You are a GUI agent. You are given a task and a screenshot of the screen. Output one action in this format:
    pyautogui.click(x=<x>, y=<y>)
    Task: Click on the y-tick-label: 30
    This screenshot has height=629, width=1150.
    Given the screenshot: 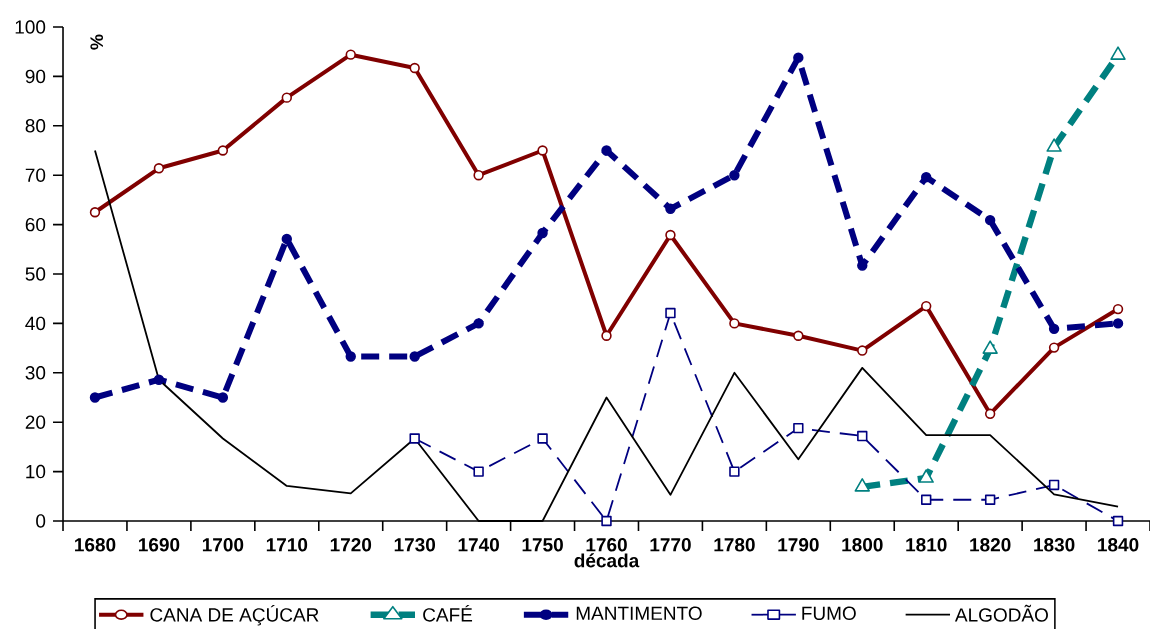 What is the action you would take?
    pyautogui.click(x=35, y=373)
    